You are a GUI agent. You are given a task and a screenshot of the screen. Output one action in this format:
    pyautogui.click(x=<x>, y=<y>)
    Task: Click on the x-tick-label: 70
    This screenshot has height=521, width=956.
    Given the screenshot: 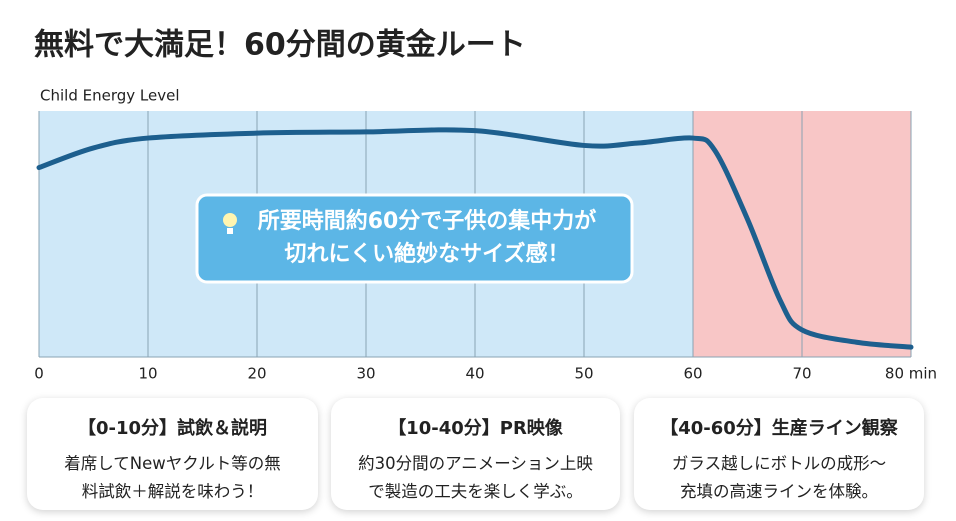 What is the action you would take?
    pyautogui.click(x=801, y=374)
    